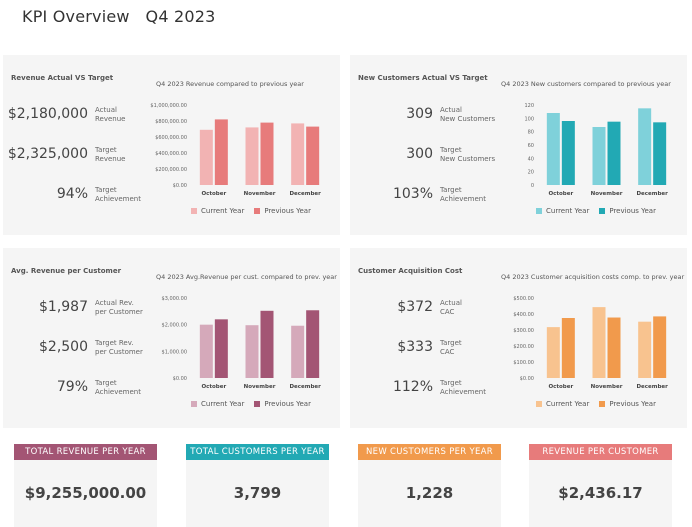 The image size is (692, 527). I want to click on revenue-per-customer-card: REVENUE PER CUSTOMER $2,436.17, so click(600, 485).